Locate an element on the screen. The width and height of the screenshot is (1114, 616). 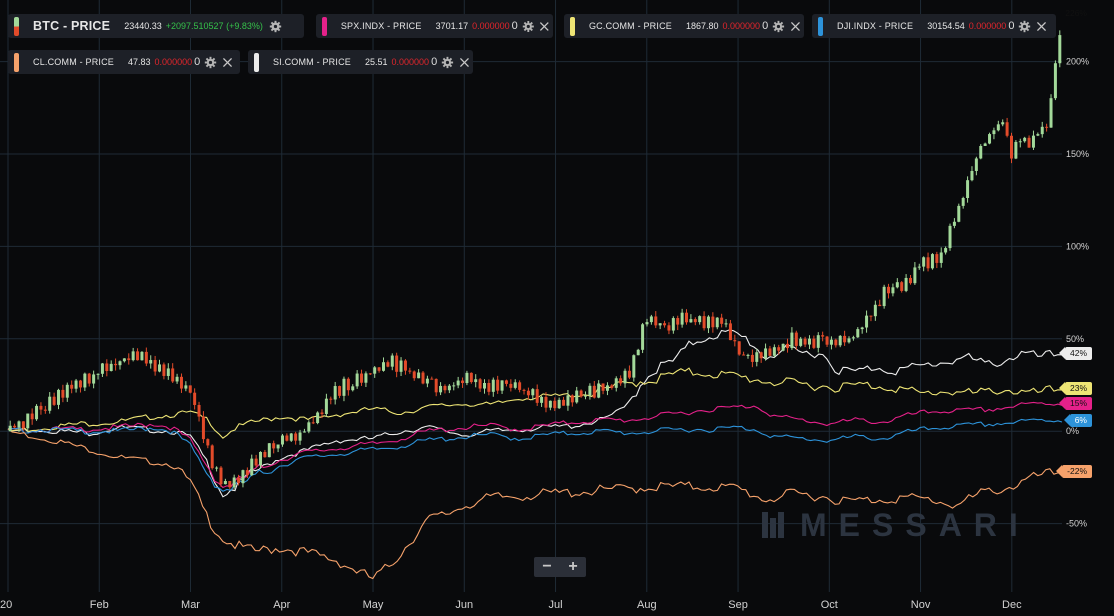
legend-spx: SPX.INDX - PRICE 3701.17 0.000000 0 is located at coordinates (434, 26).